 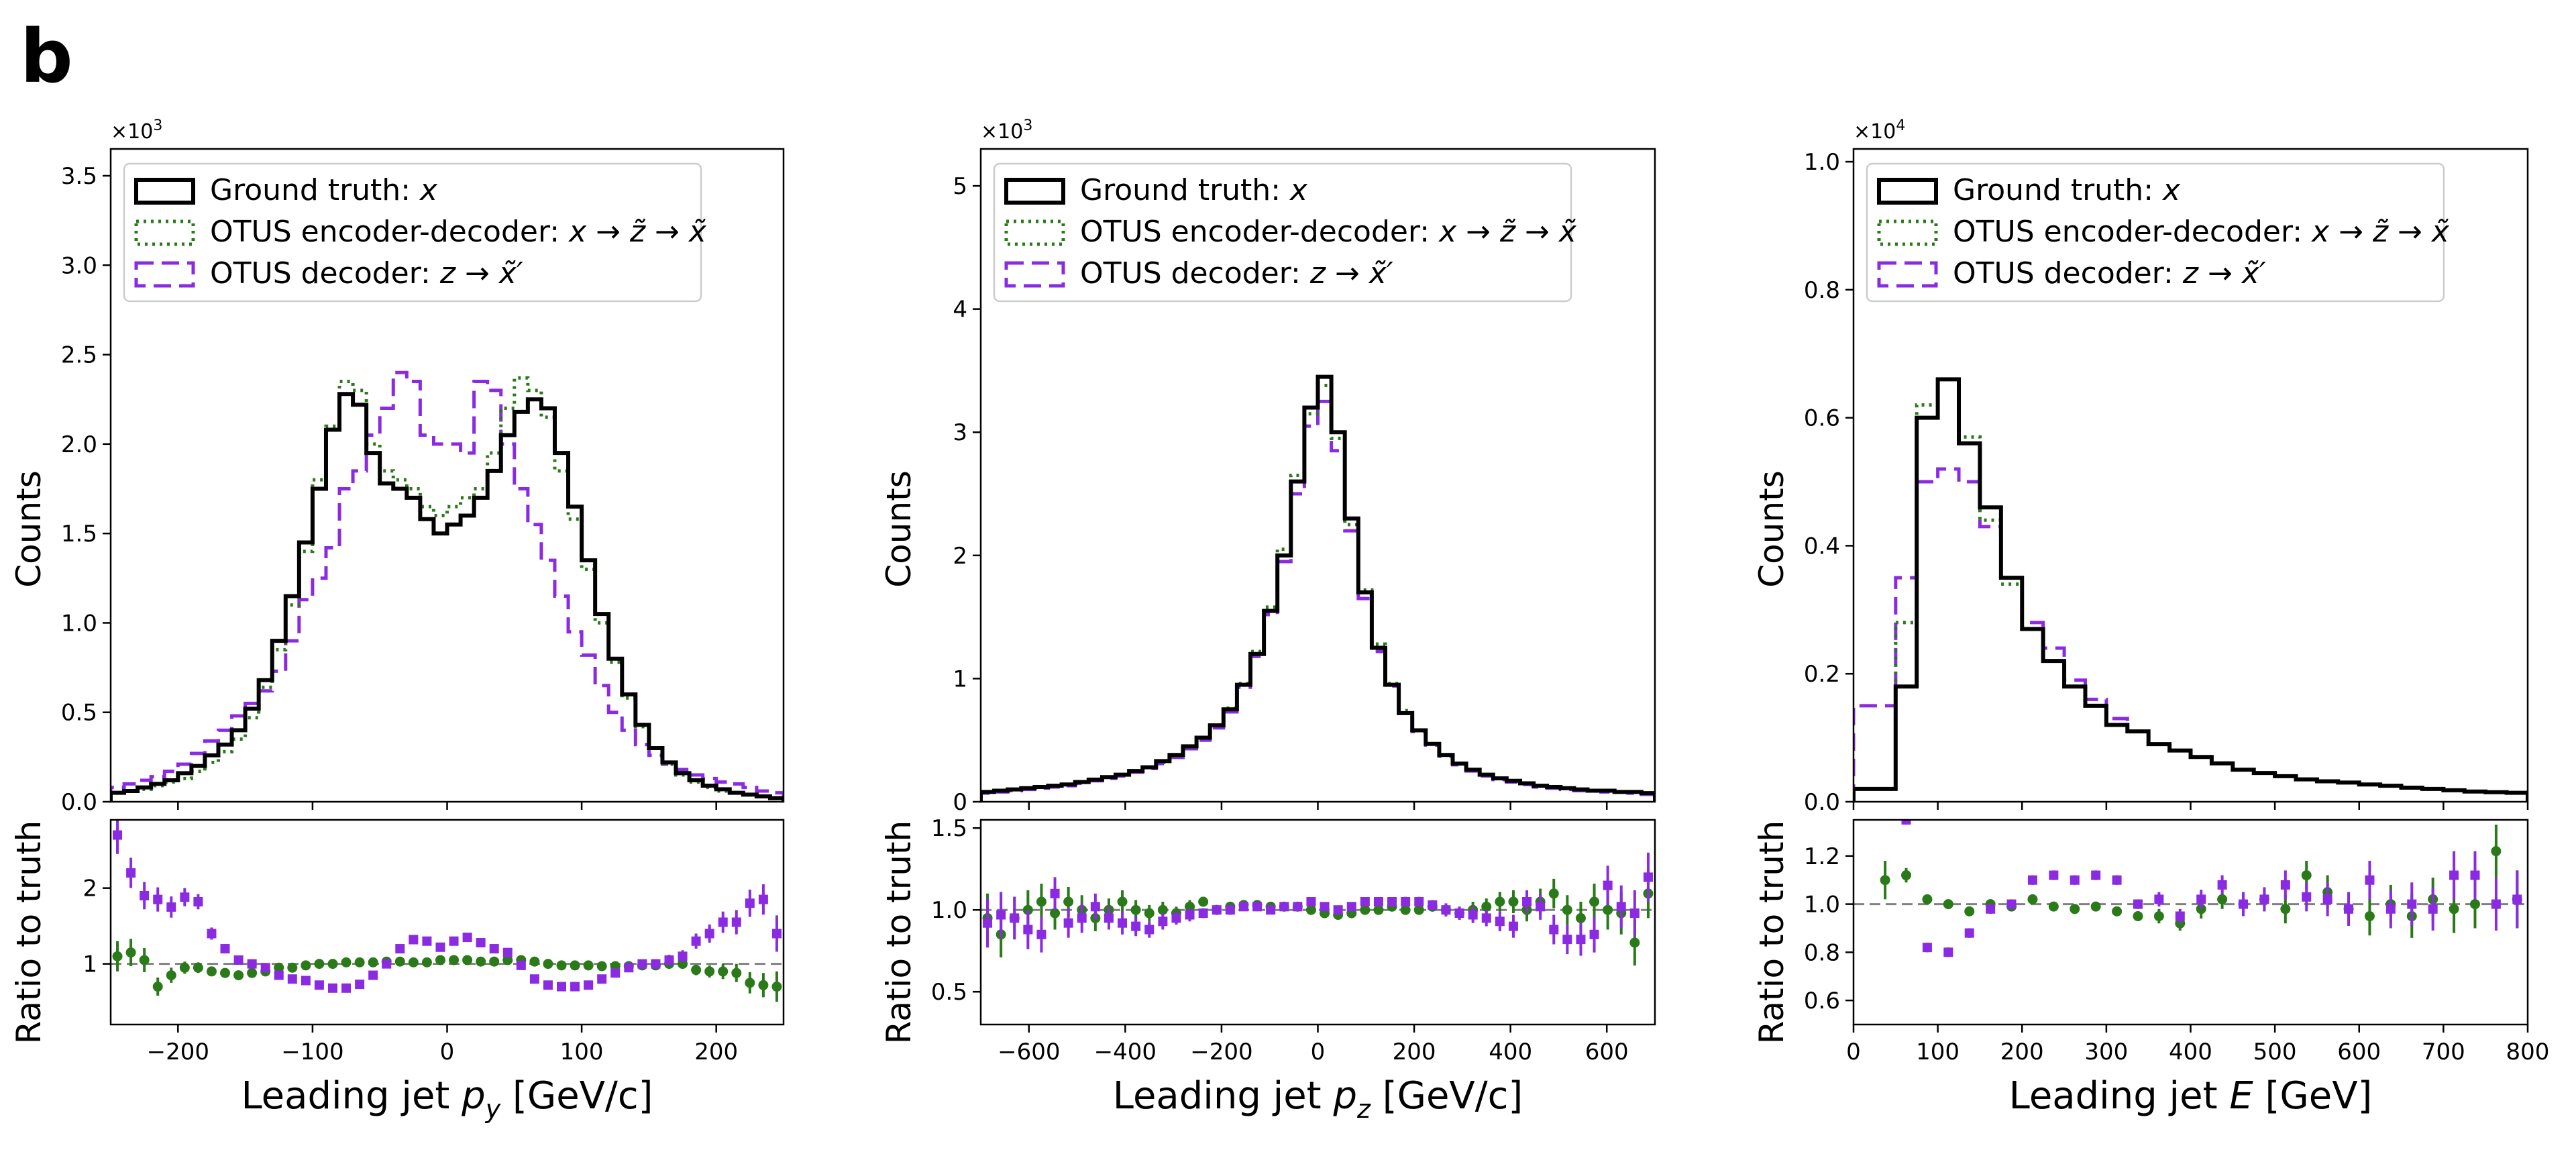 What do you see at coordinates (312, 1052) in the screenshot?
I see `x-tick-label: −100` at bounding box center [312, 1052].